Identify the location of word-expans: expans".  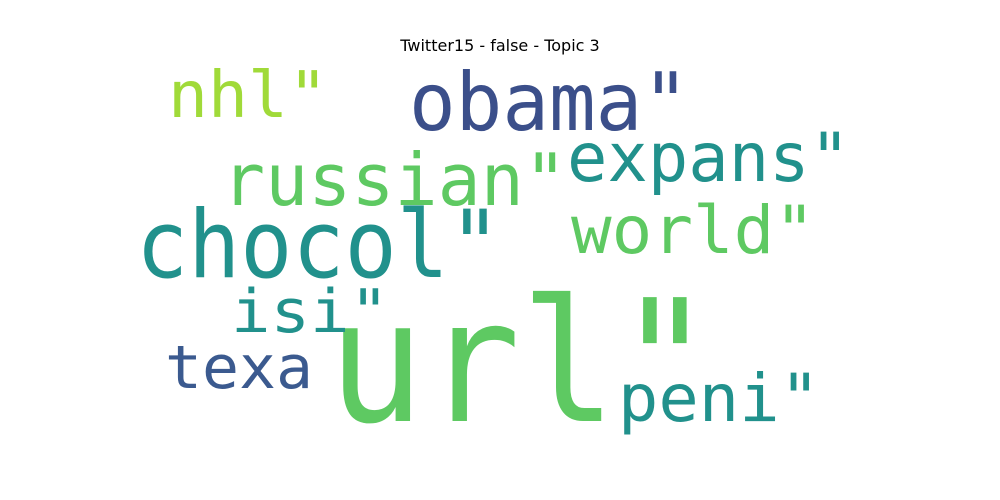
(708, 158).